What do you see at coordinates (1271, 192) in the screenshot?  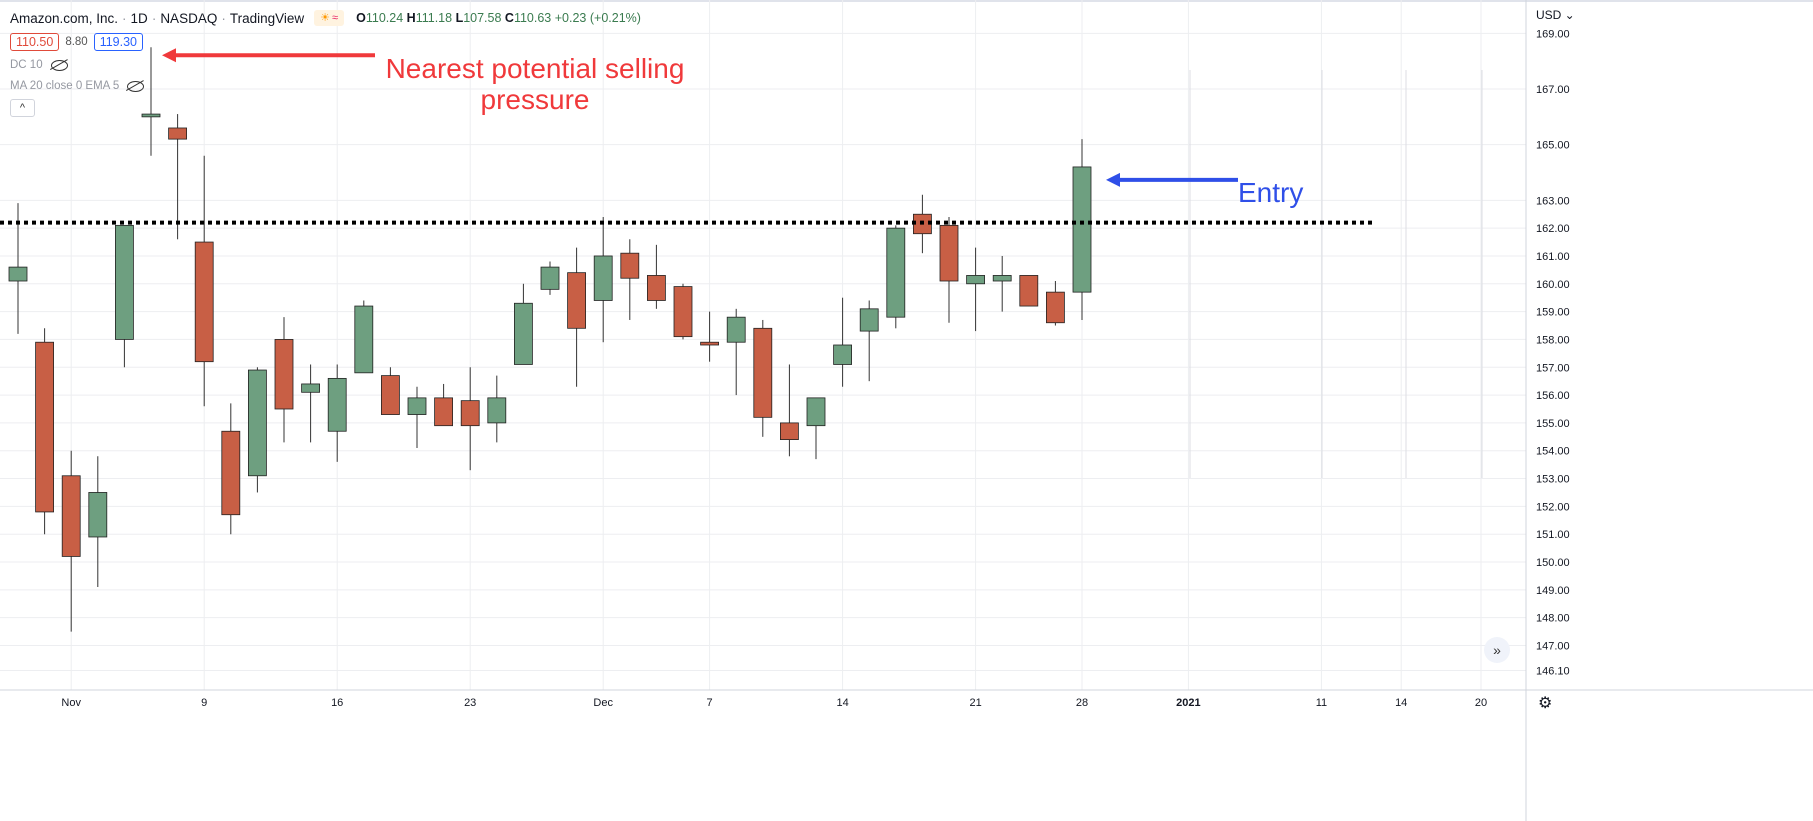 I see `entry-annotation: Entry` at bounding box center [1271, 192].